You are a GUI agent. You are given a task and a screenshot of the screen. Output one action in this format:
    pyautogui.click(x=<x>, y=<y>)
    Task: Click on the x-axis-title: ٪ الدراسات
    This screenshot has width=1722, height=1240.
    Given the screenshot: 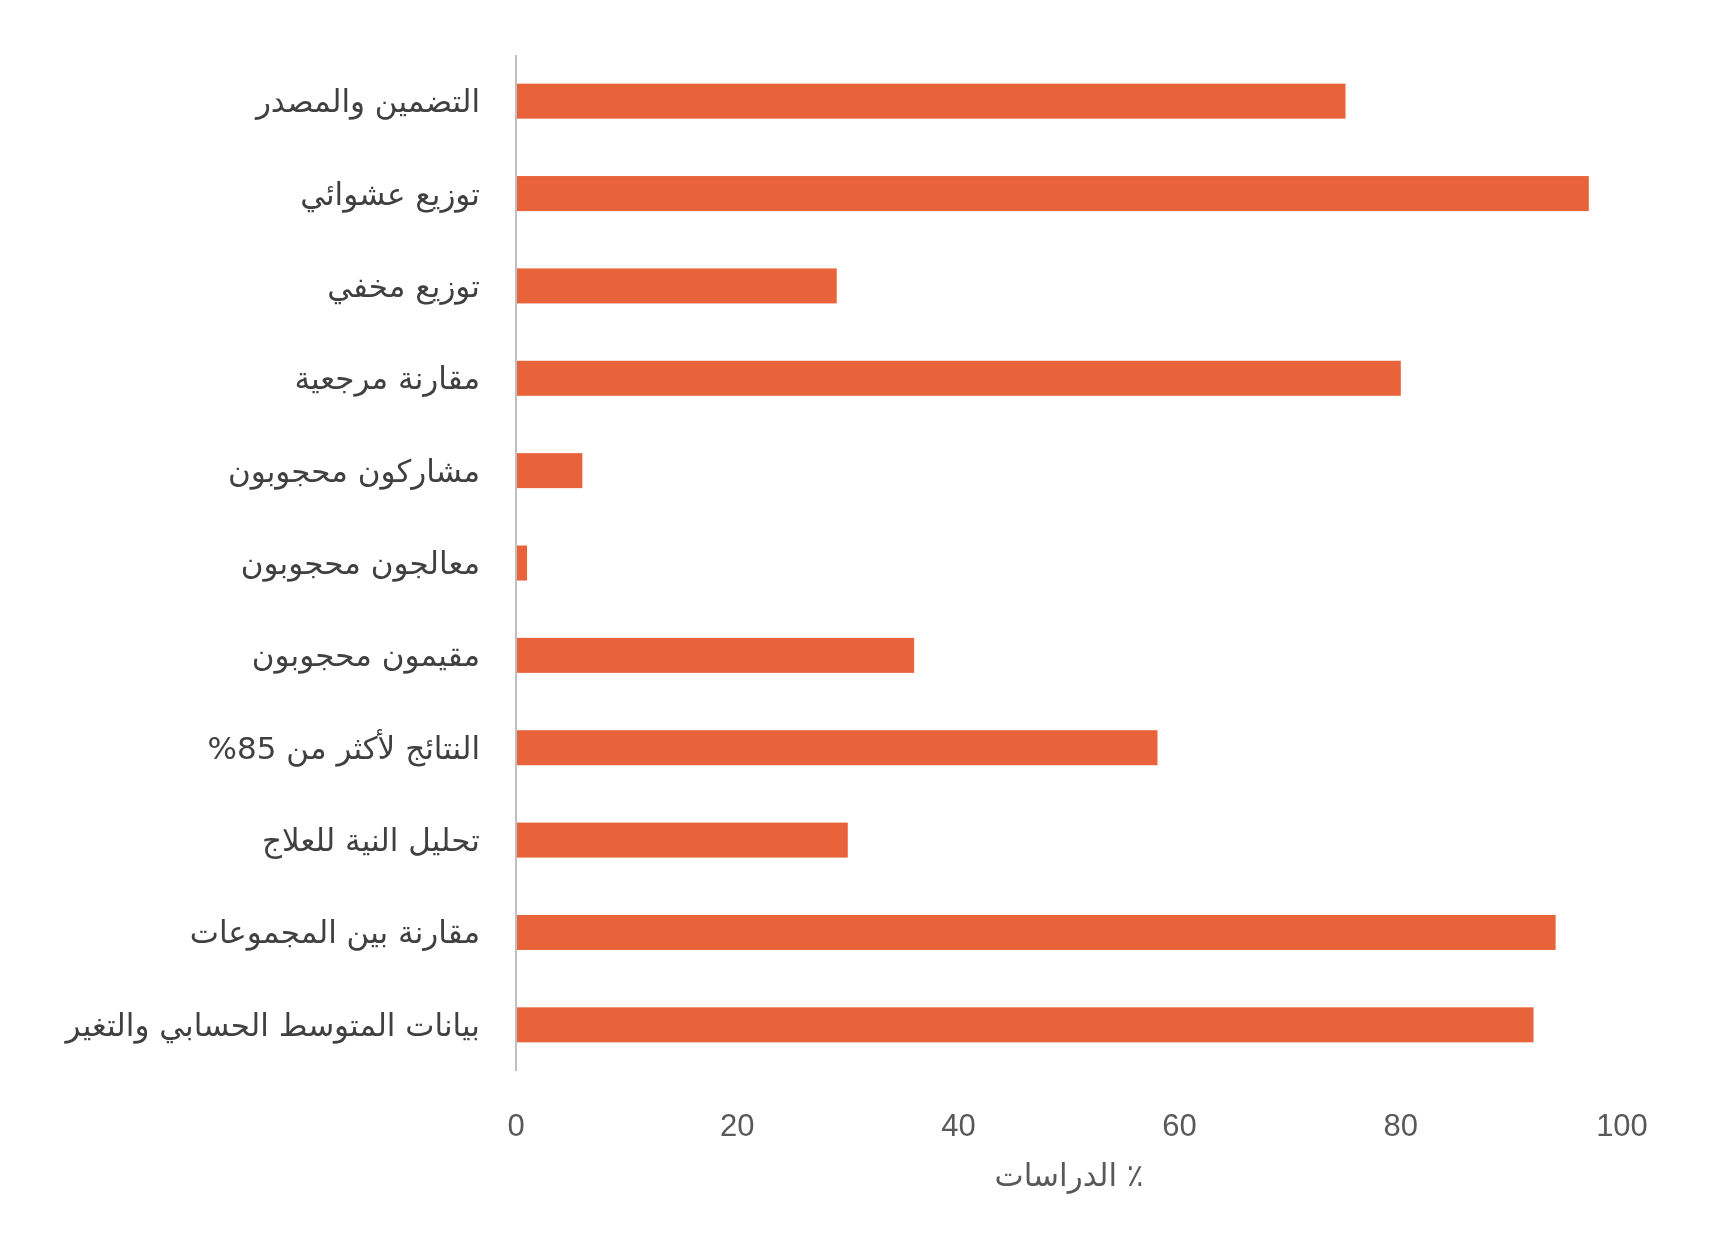 What is the action you would take?
    pyautogui.click(x=1069, y=1175)
    